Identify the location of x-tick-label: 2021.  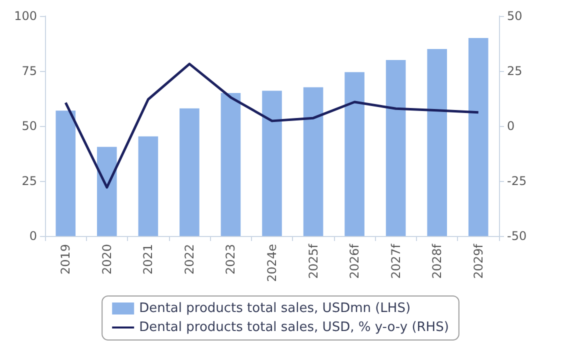
(148, 259).